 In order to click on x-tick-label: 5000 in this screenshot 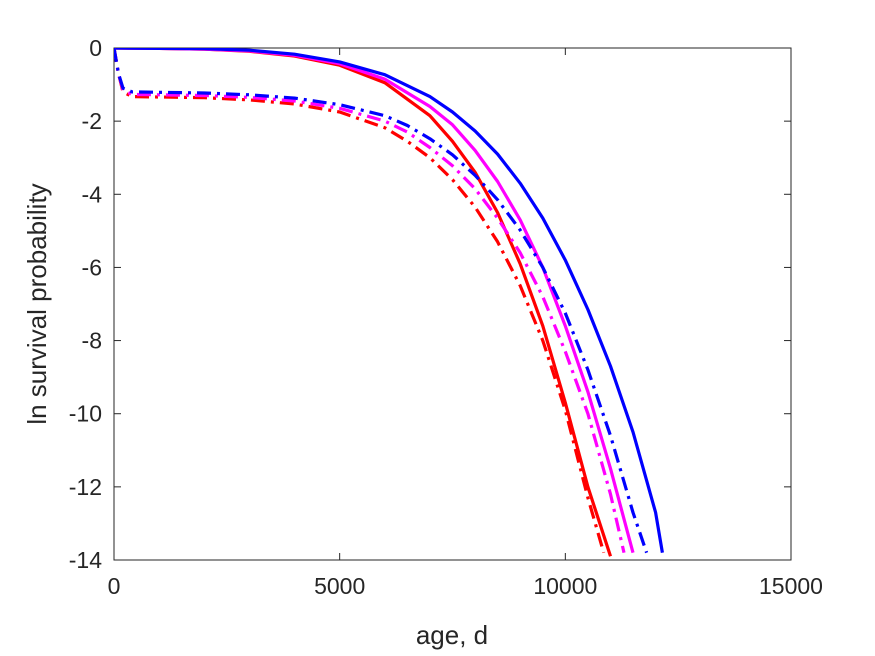, I will do `click(339, 586)`.